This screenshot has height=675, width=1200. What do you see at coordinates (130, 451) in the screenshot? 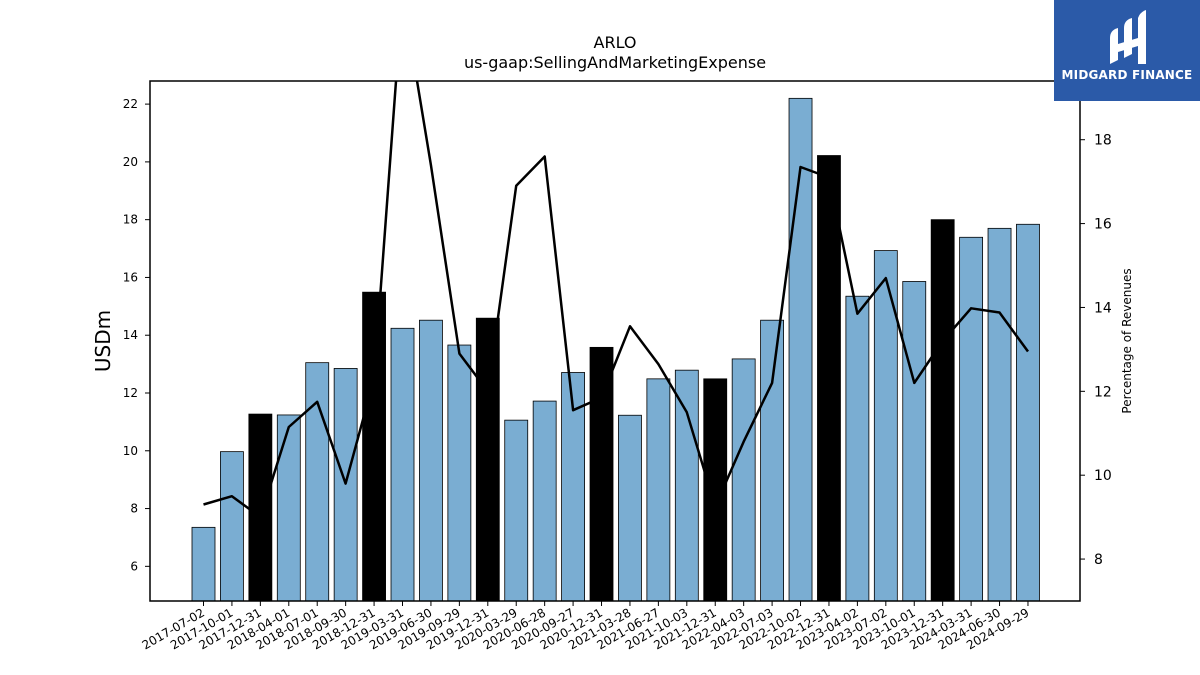
I see `y-tick-label: 10` at bounding box center [130, 451].